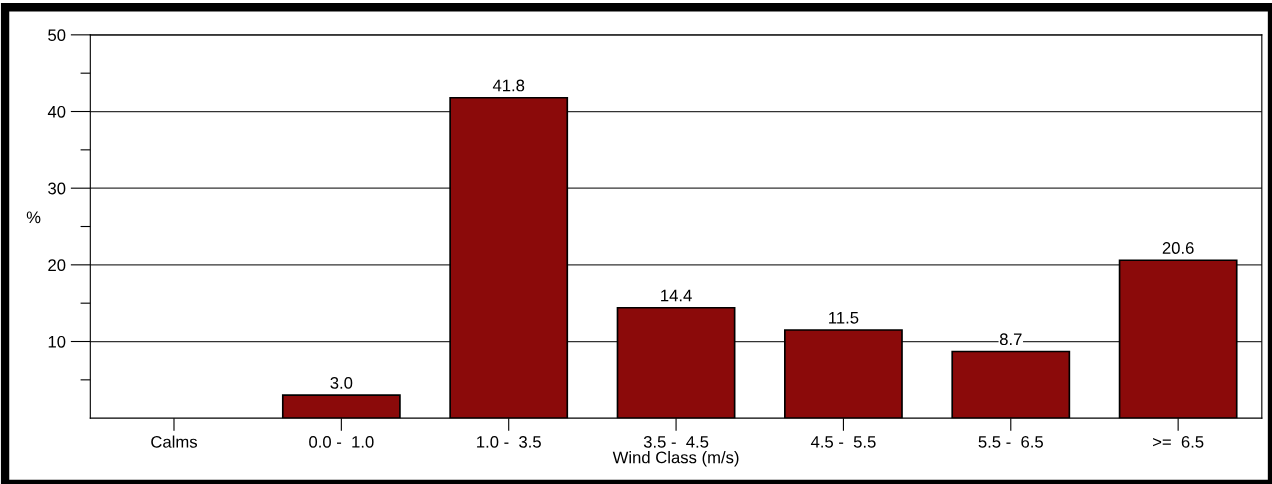 This screenshot has width=1272, height=484. Describe the element at coordinates (1178, 248) in the screenshot. I see `data-label: 20.6` at that location.